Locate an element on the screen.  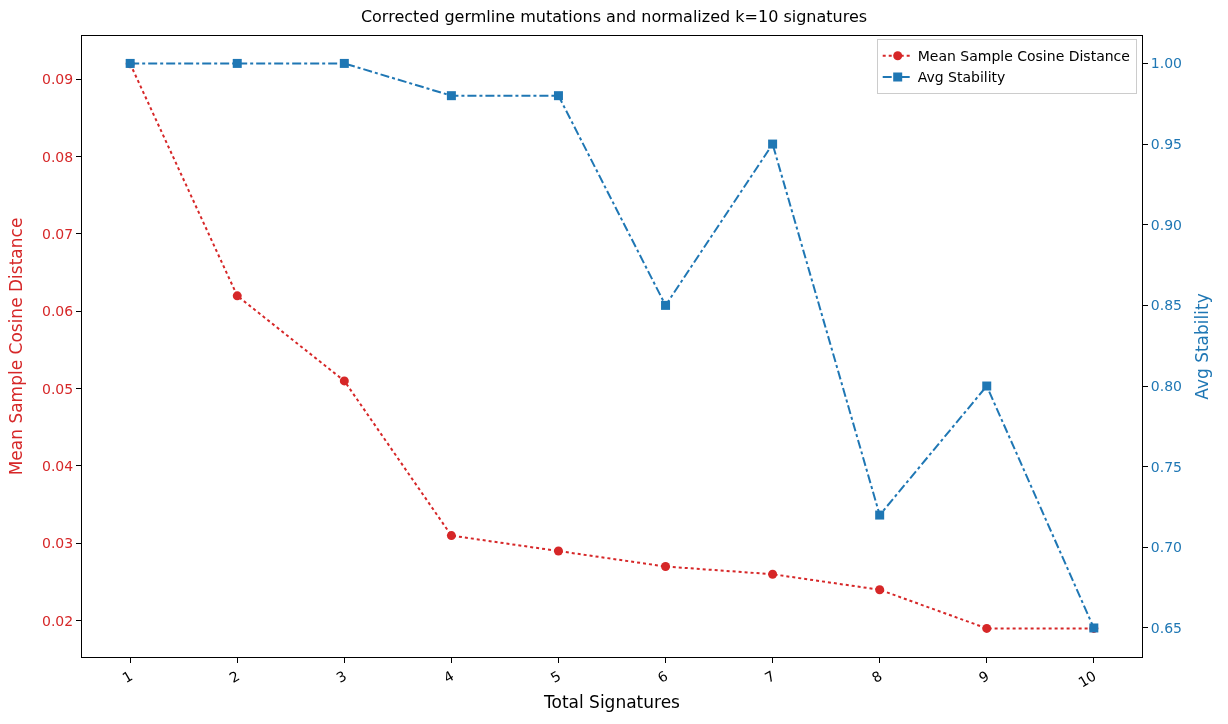
x-tick-label: 5 is located at coordinates (555, 676).